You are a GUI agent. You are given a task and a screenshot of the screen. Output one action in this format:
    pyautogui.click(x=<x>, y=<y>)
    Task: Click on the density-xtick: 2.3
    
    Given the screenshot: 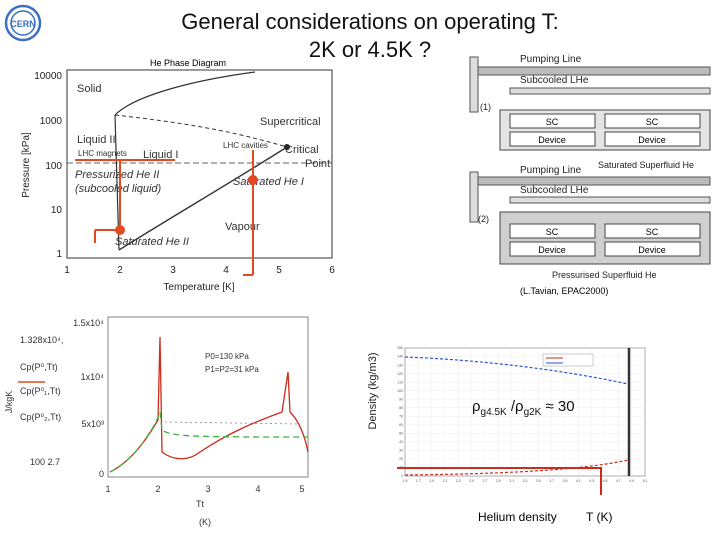 What is the action you would take?
    pyautogui.click(x=458, y=481)
    